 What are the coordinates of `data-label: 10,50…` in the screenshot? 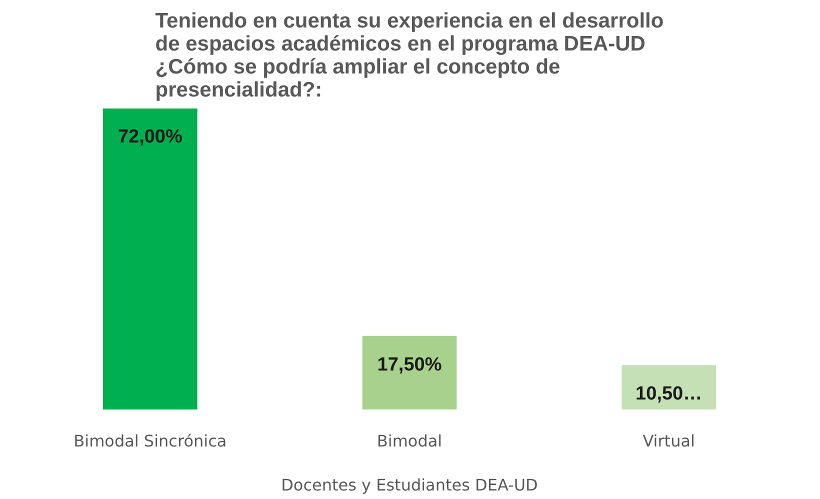 It's located at (669, 394).